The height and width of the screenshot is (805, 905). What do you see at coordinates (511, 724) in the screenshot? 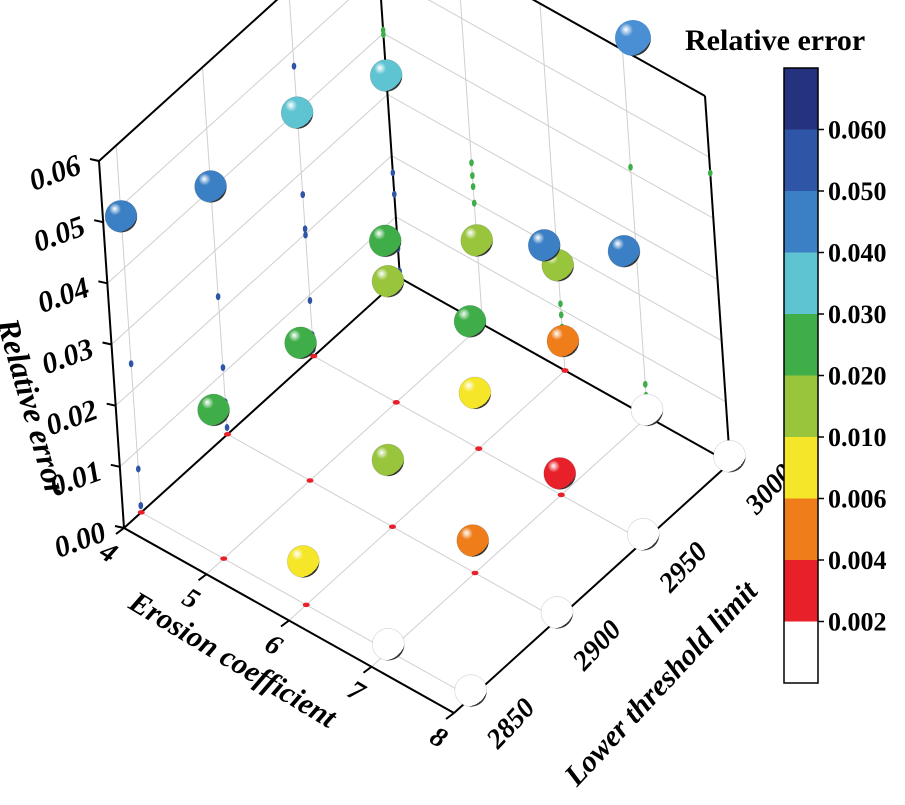
I see `y-tick-label: 2850` at bounding box center [511, 724].